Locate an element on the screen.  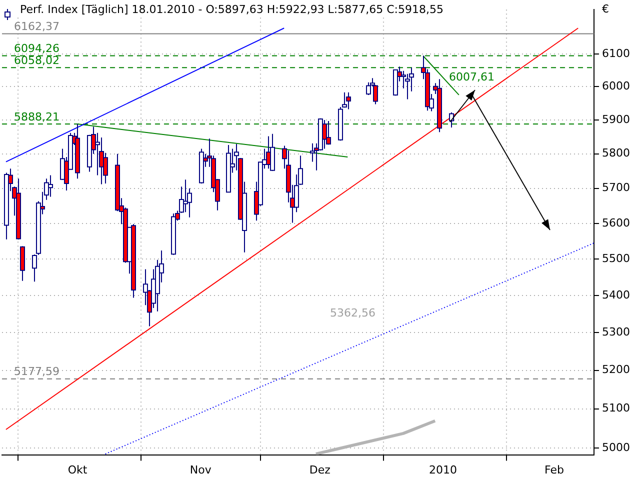
ref-line-label: 6058,02 is located at coordinates (37, 60).